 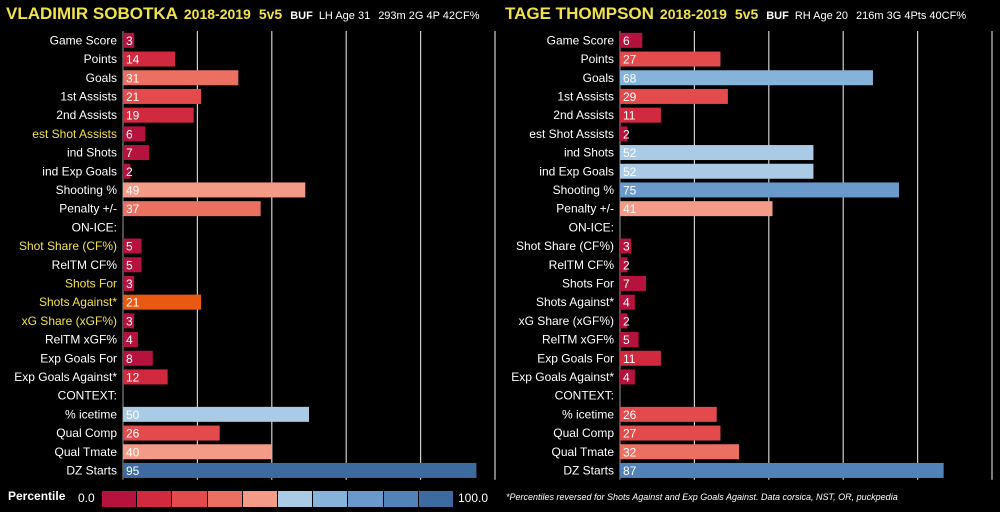 What do you see at coordinates (86, 452) in the screenshot?
I see `row-label: Qual Tmate` at bounding box center [86, 452].